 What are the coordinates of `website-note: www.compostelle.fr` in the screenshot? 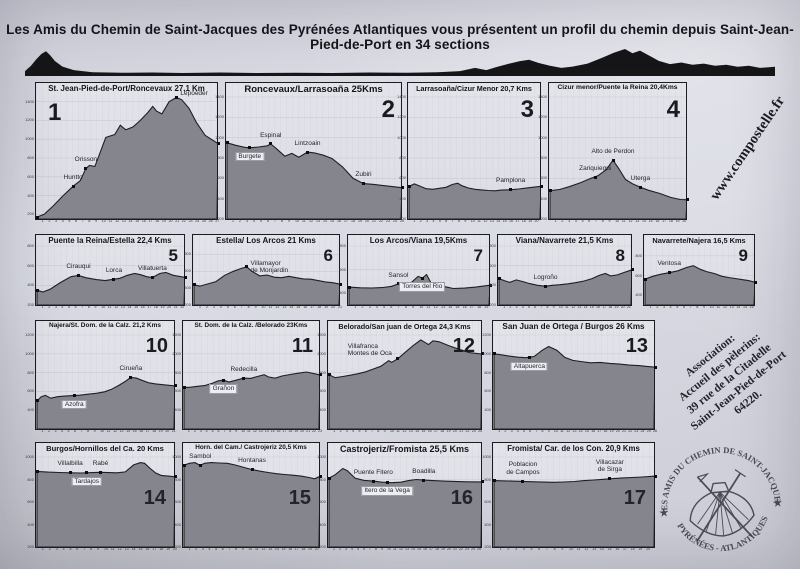 It's located at (747, 148).